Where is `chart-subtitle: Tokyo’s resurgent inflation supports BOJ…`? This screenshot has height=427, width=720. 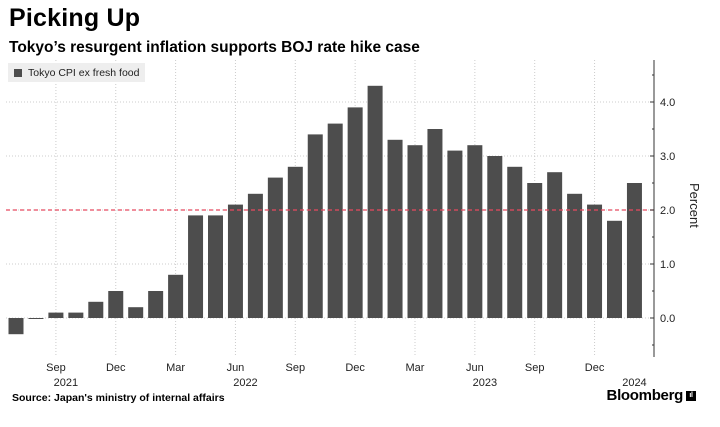
chart-subtitle: Tokyo’s resurgent inflation supports BOJ… is located at coordinates (214, 47).